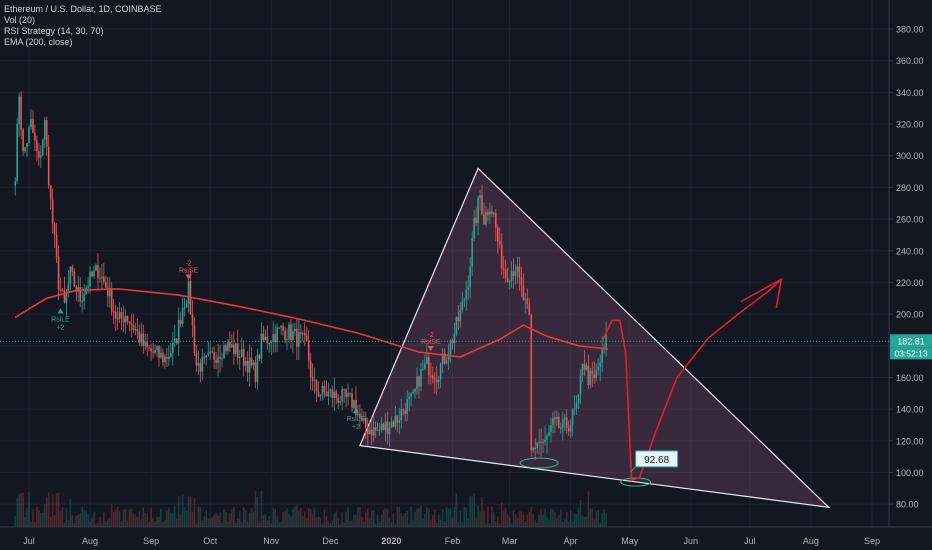 The width and height of the screenshot is (932, 550). I want to click on volume-indicator-label: Vol (20), so click(20, 20).